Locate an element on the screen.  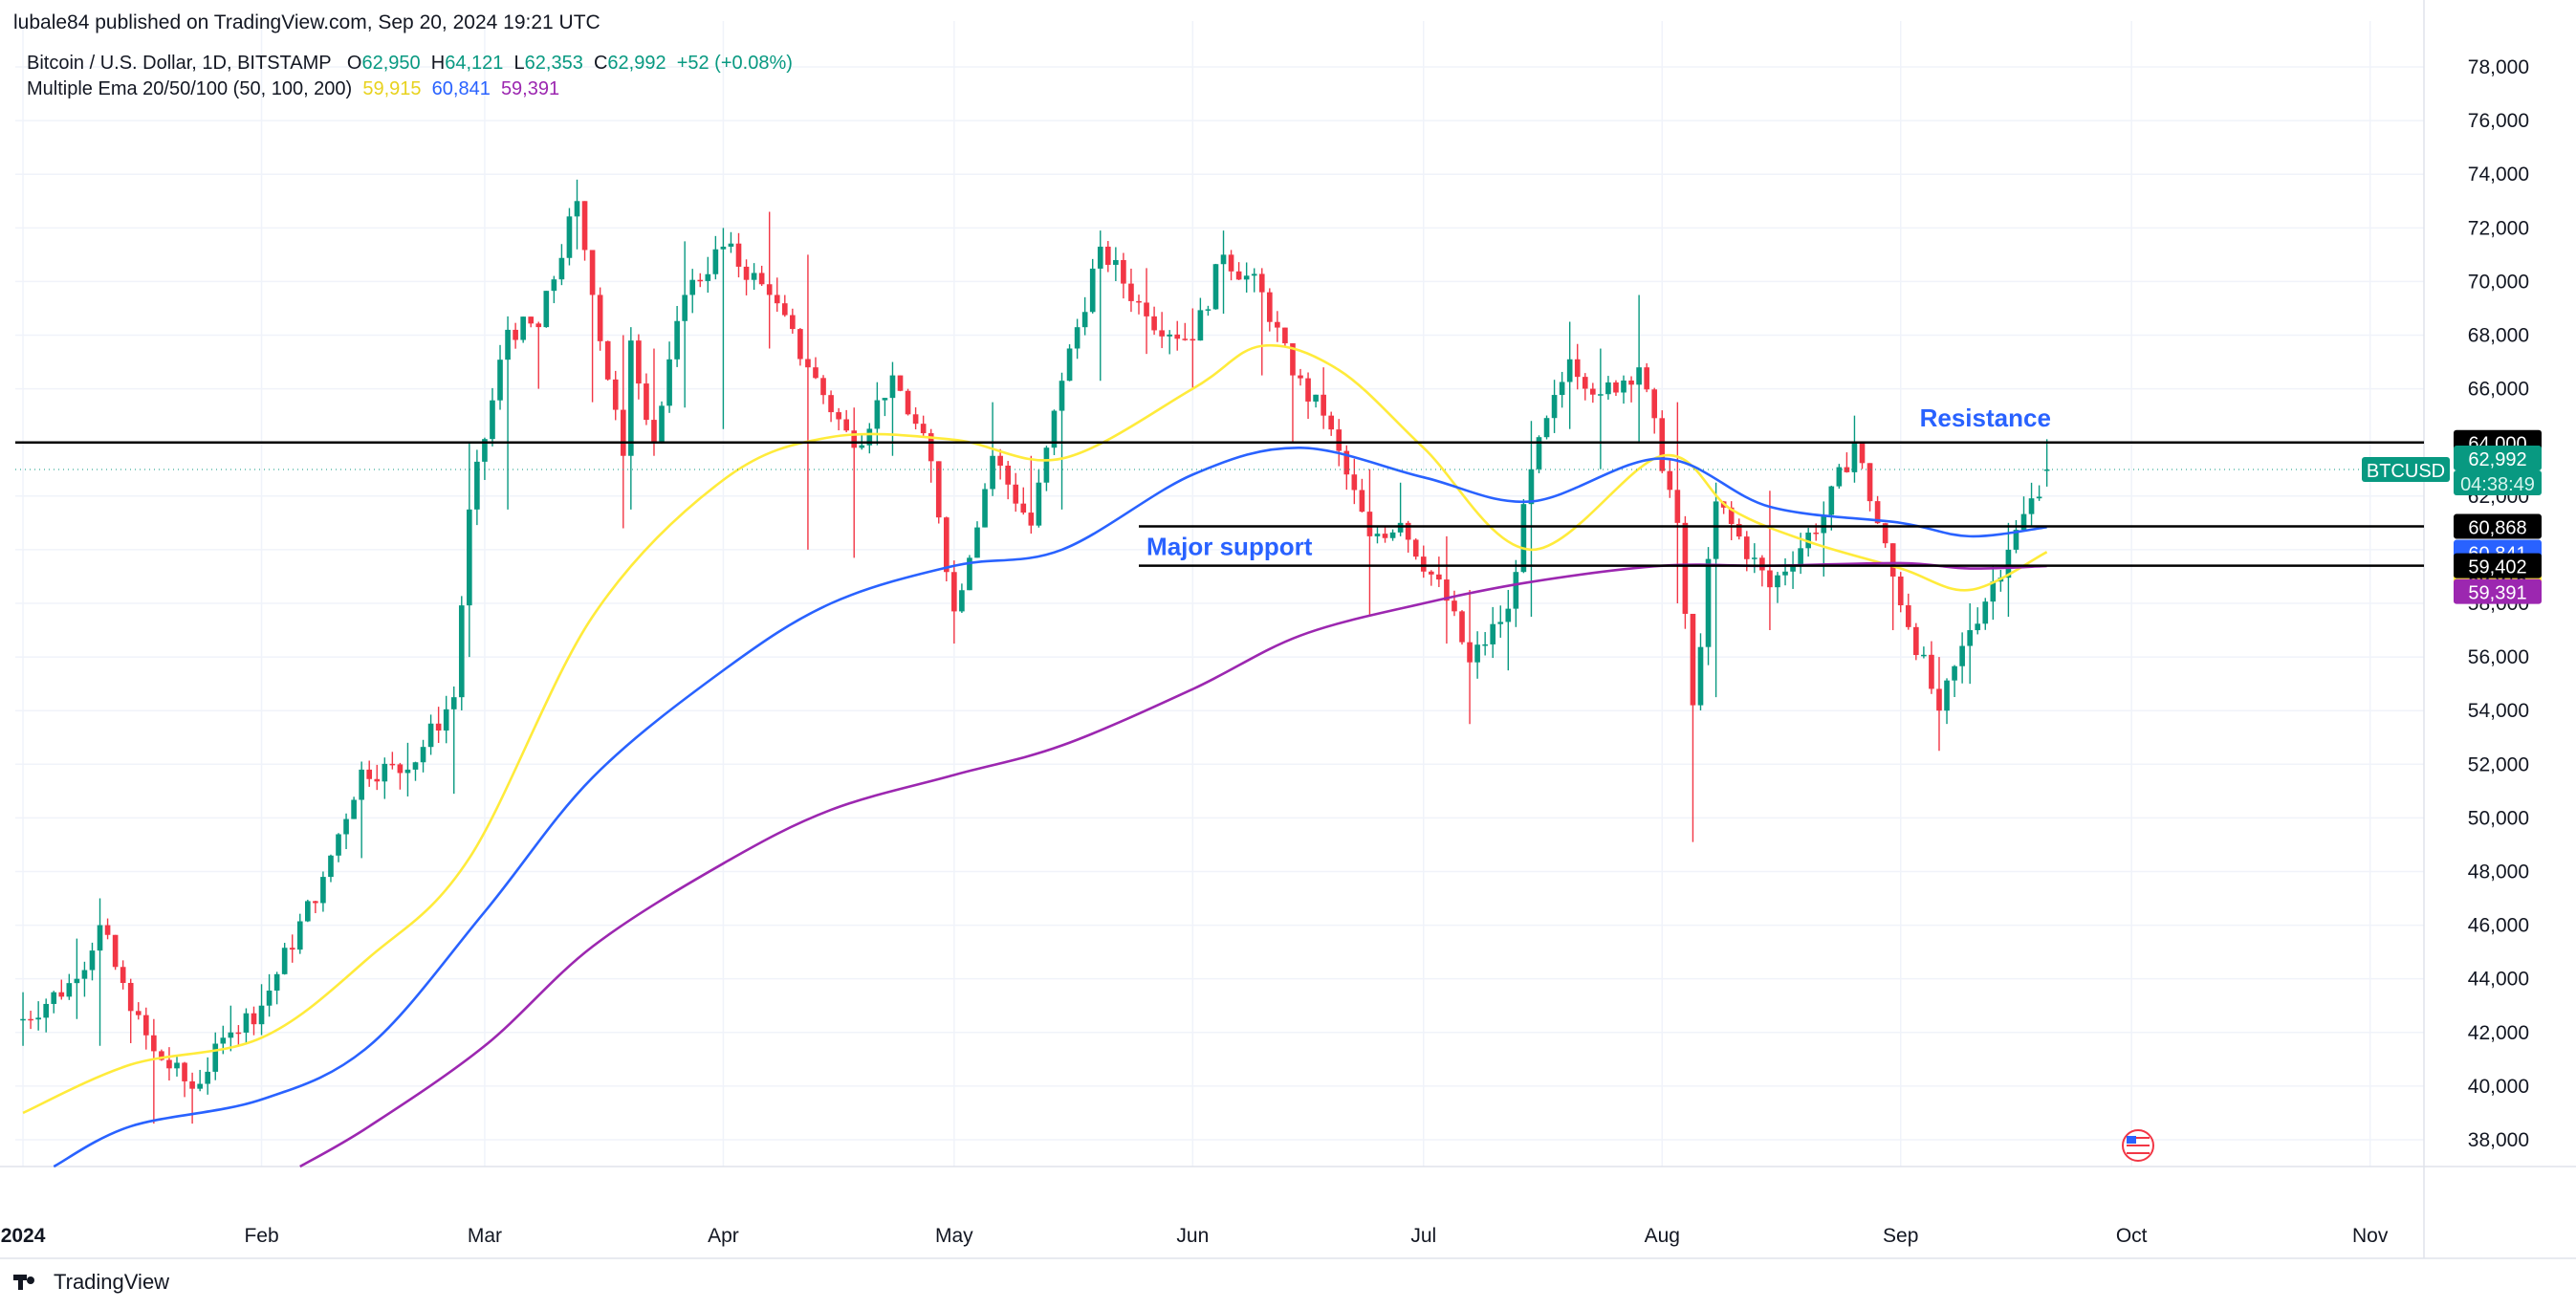
ema200-value: 59,391 is located at coordinates (530, 88).